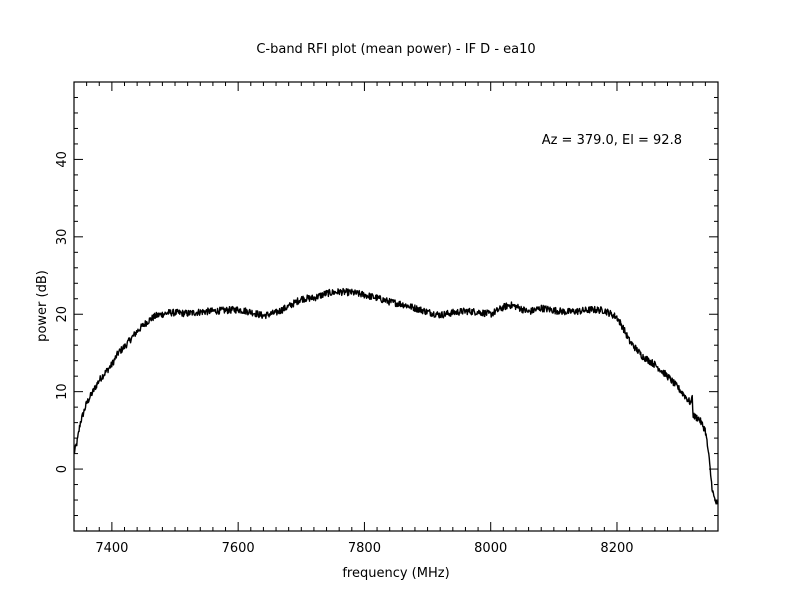 The width and height of the screenshot is (792, 612). Describe the element at coordinates (238, 548) in the screenshot. I see `x-tick-label: 7600` at that location.